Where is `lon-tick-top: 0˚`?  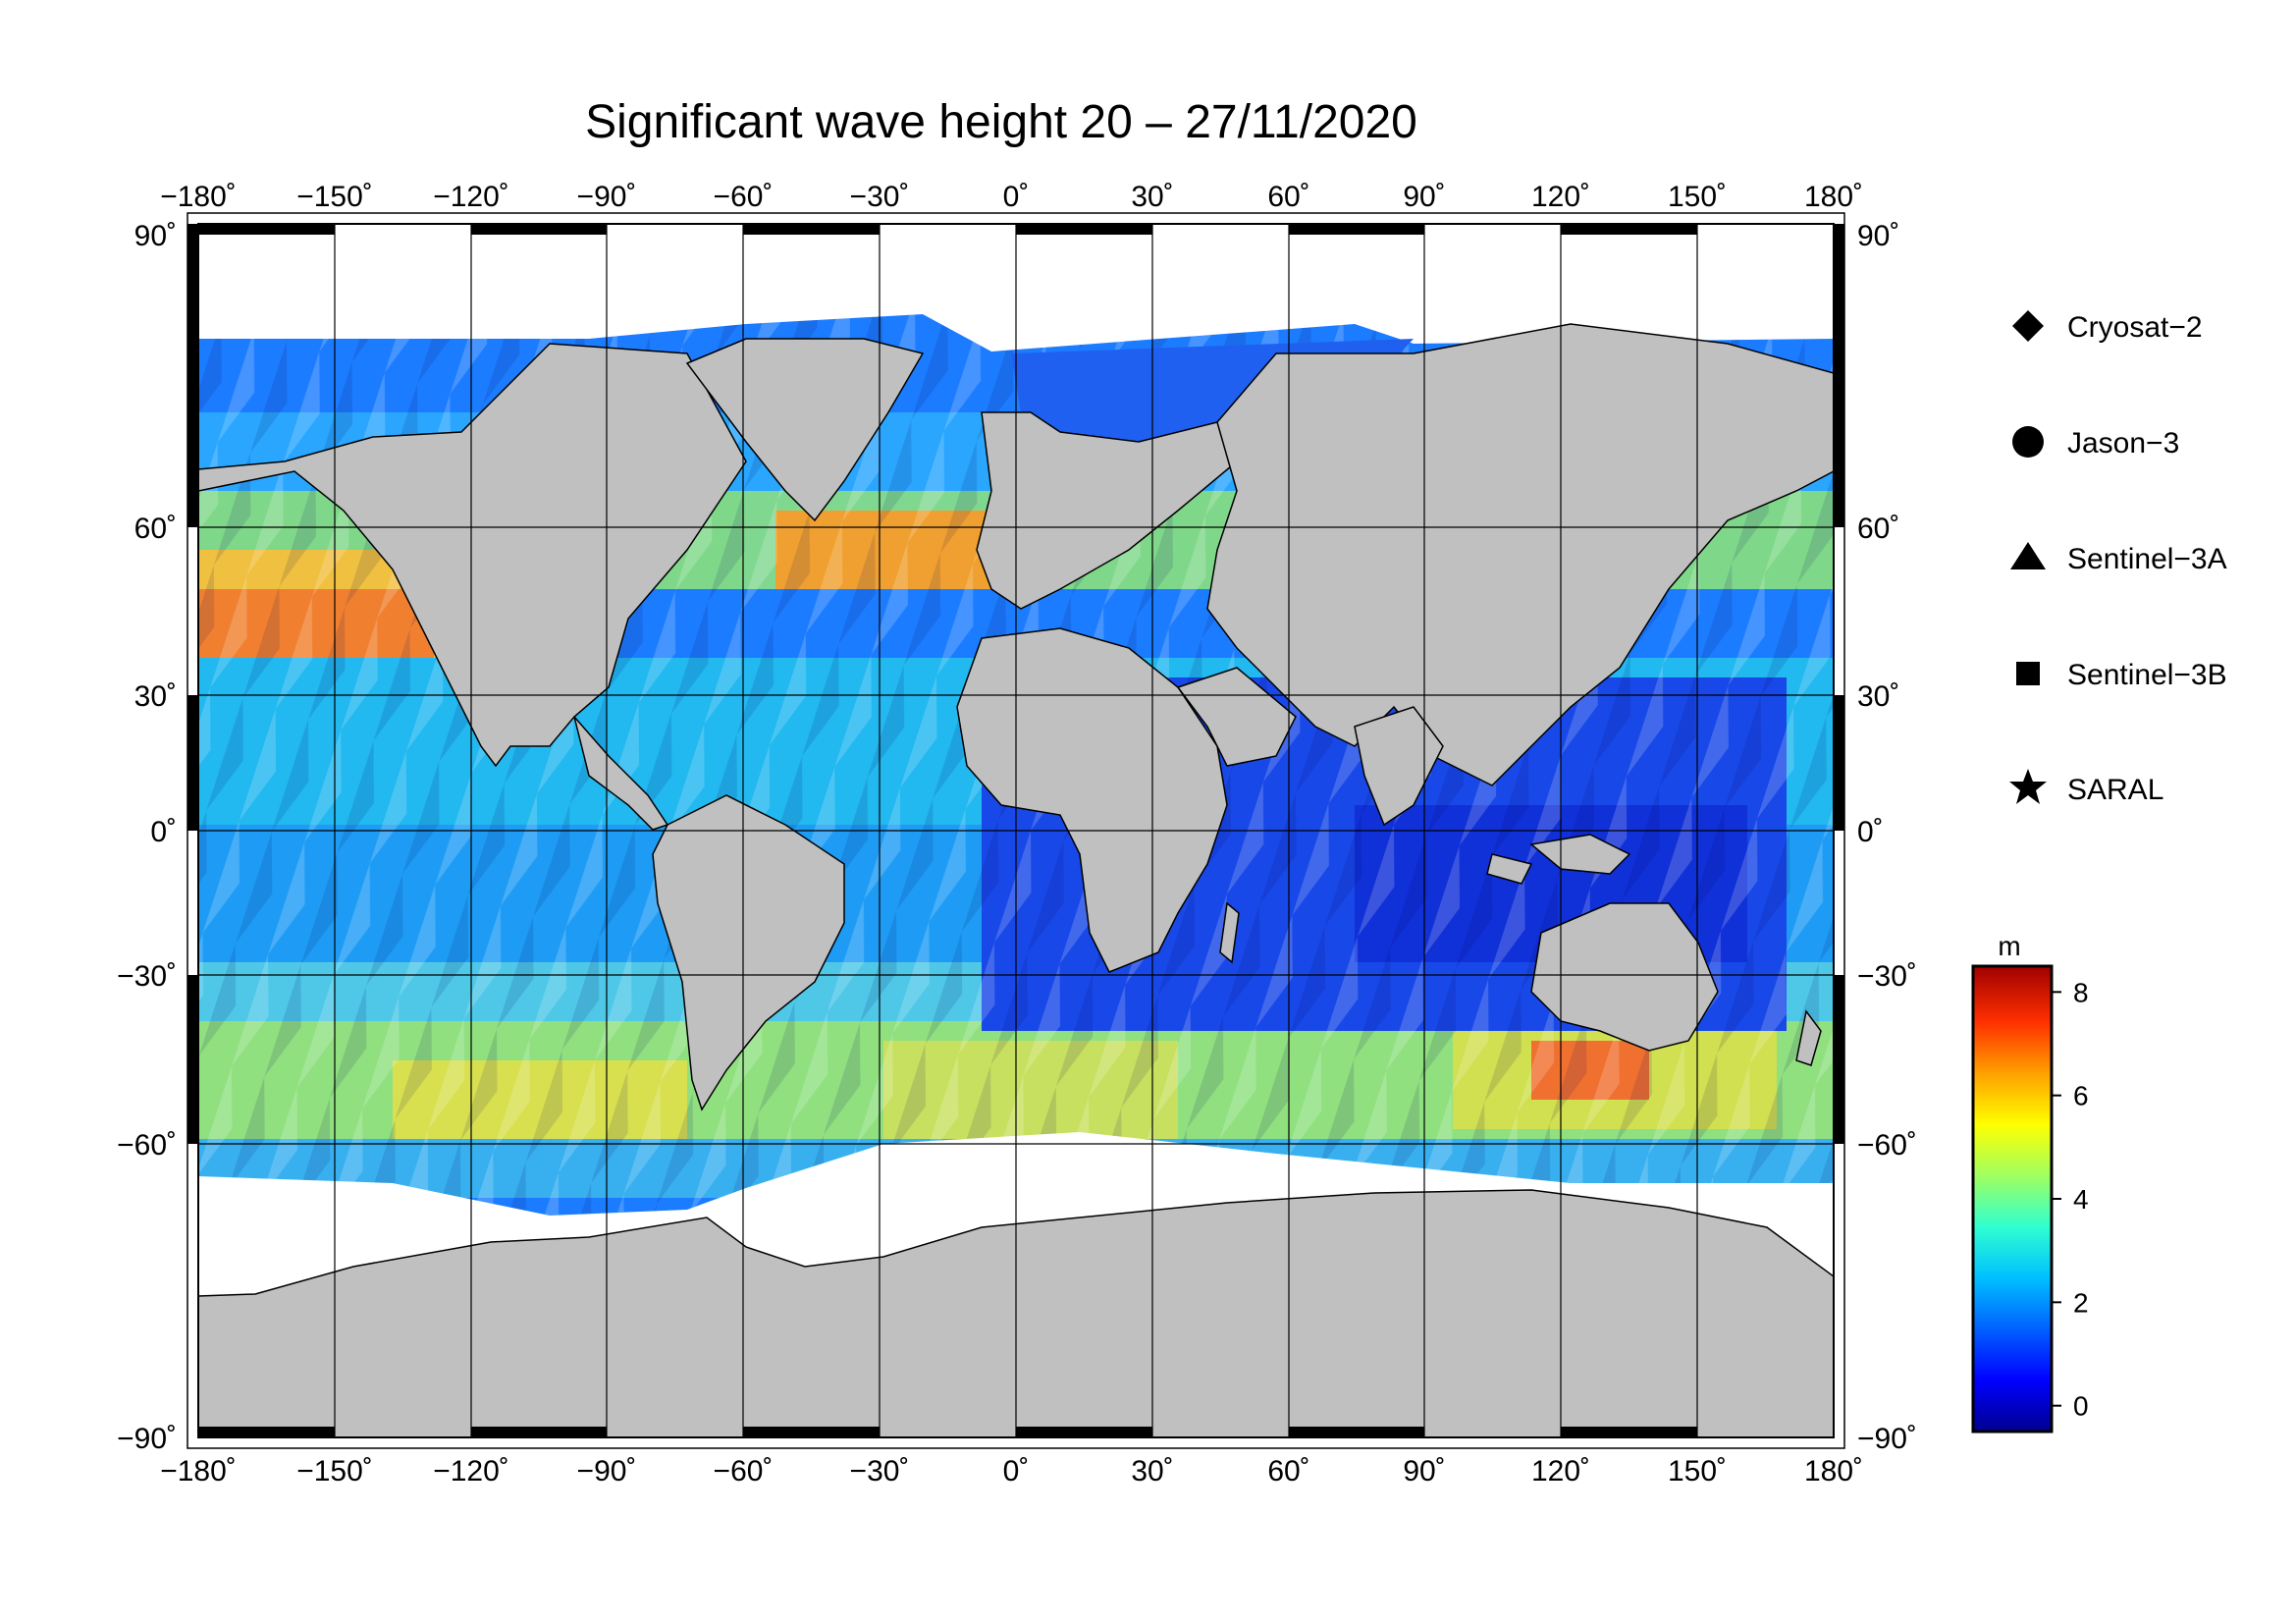 lon-tick-top: 0˚ is located at coordinates (1016, 197).